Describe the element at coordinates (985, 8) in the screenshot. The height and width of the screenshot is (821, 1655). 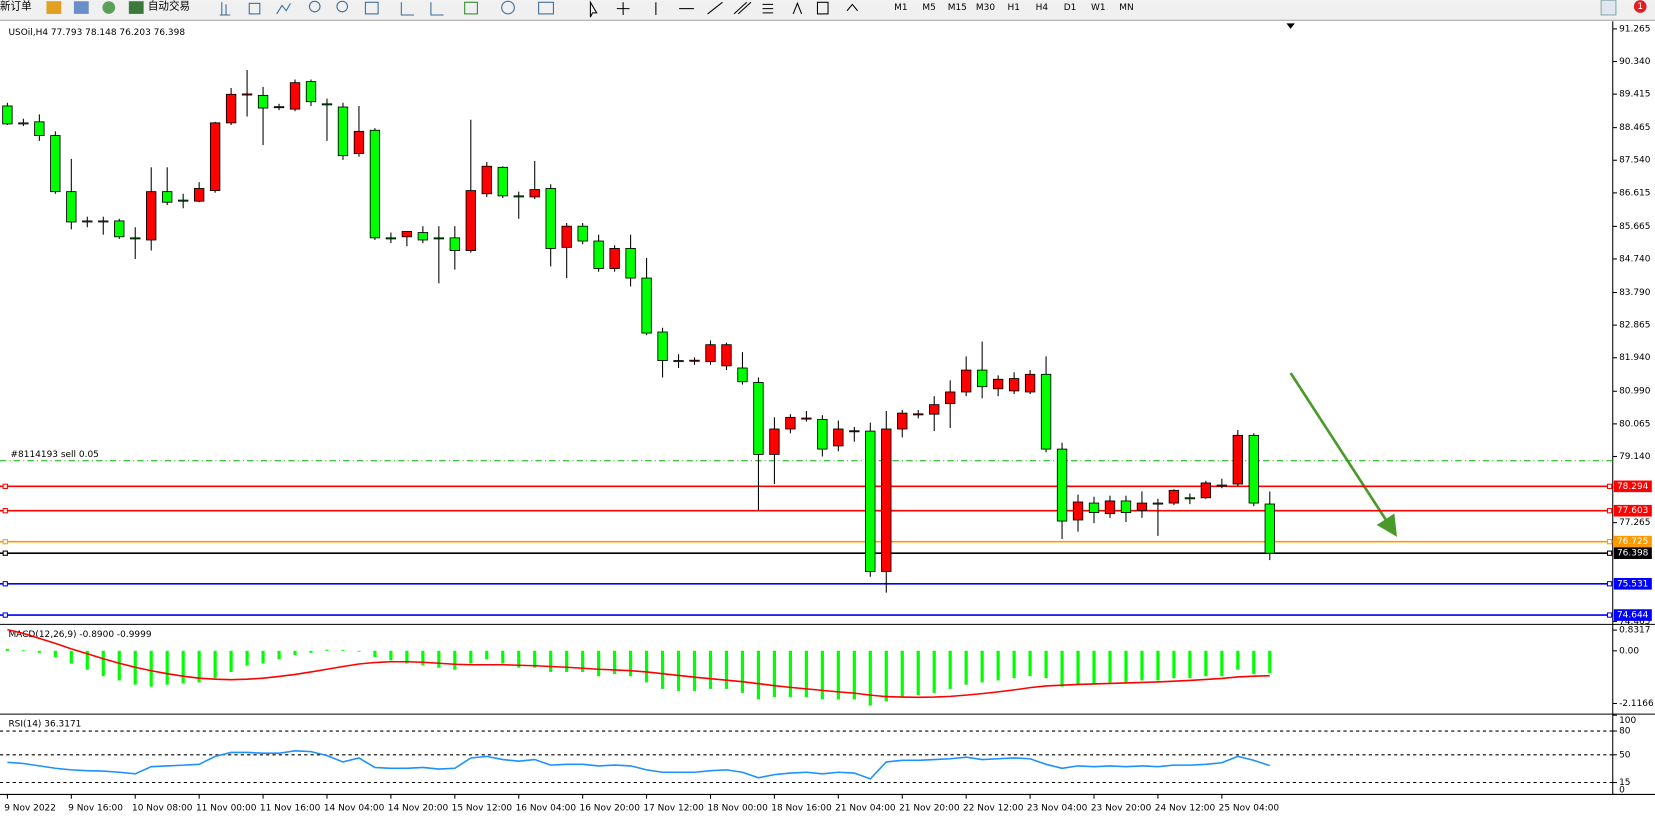
I see `timeframe-button: M30` at that location.